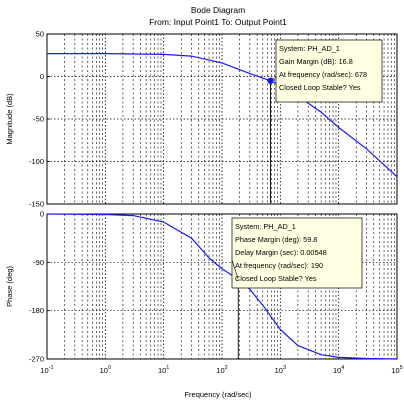 The width and height of the screenshot is (404, 404). What do you see at coordinates (396, 370) in the screenshot?
I see `tick-label-x: 10⁵` at bounding box center [396, 370].